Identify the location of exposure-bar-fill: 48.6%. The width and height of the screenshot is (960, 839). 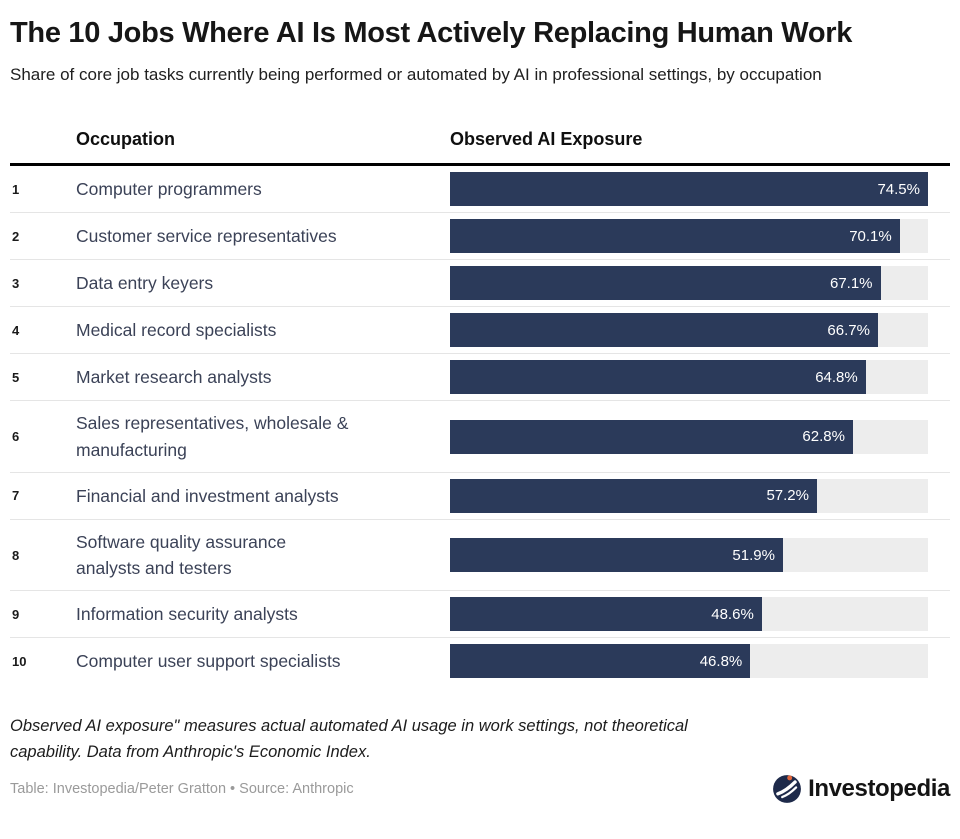
(606, 614).